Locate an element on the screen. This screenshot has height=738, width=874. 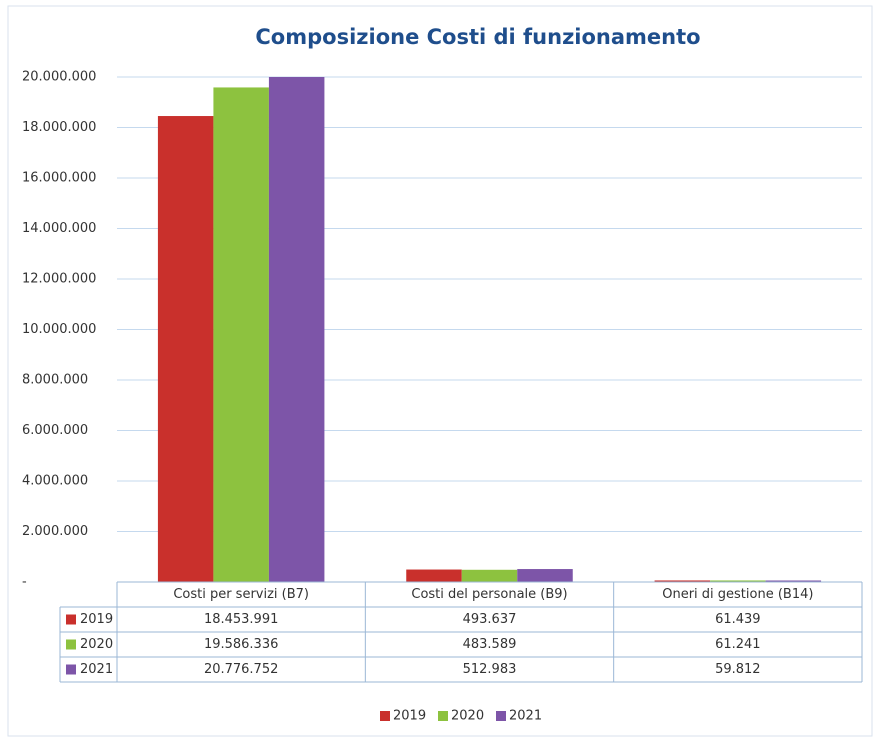
table-cell: 493.637 is located at coordinates (490, 619).